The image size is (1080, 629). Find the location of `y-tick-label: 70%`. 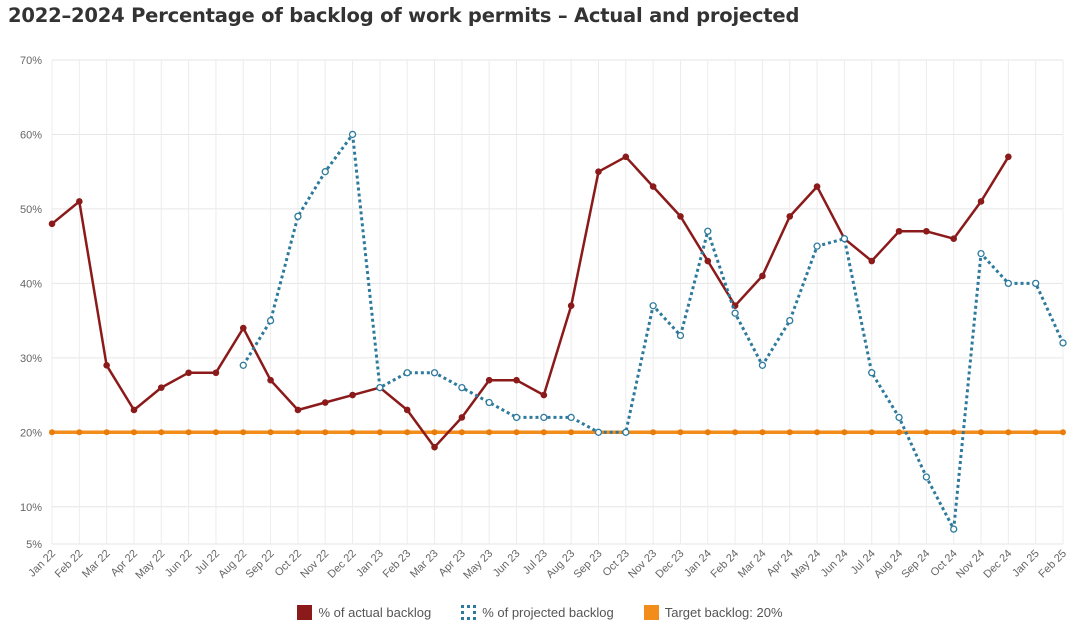

y-tick-label: 70% is located at coordinates (31, 61).